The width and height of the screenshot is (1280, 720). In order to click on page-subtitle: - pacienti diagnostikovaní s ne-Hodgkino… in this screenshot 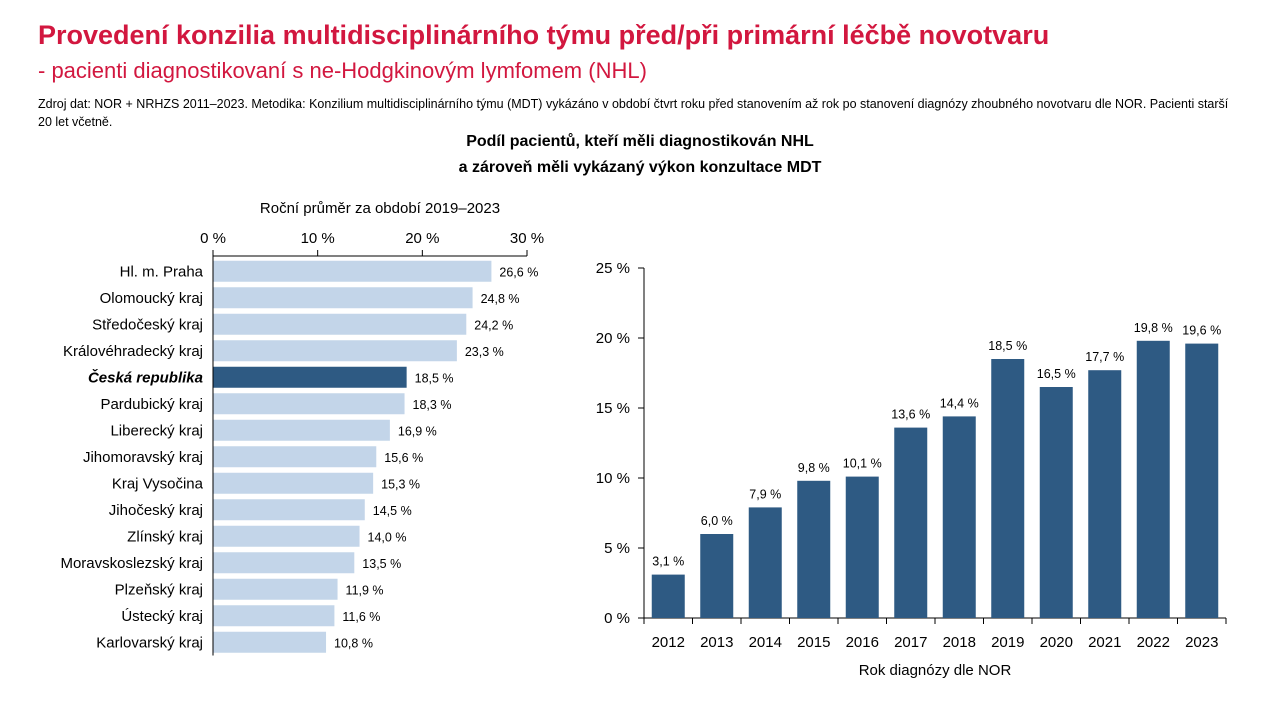, I will do `click(342, 70)`.